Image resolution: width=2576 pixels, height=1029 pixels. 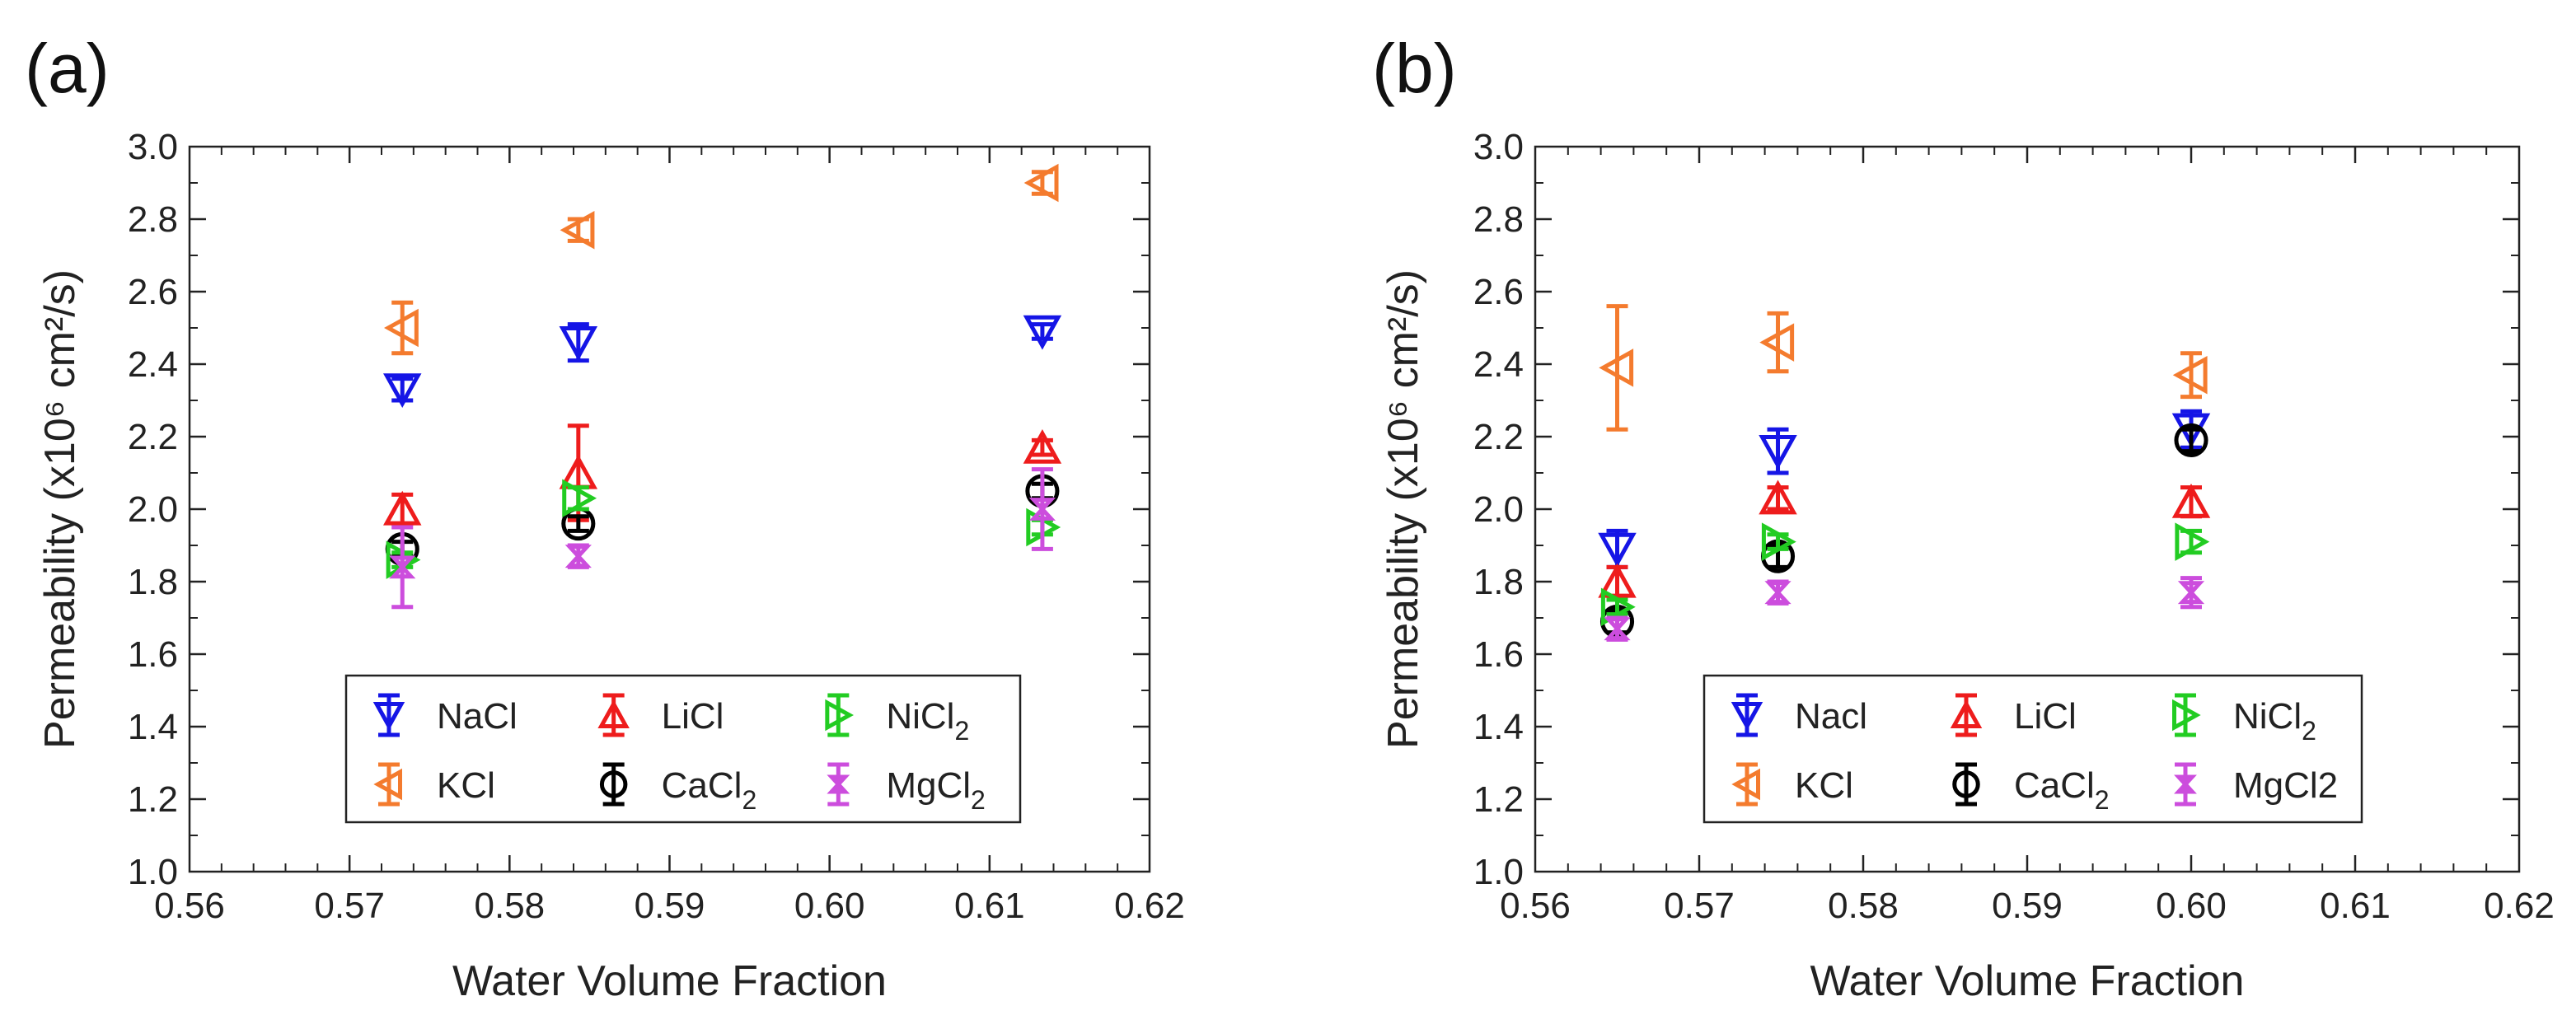 I want to click on legend-entry-NaCl: Nacl, so click(x=1799, y=715).